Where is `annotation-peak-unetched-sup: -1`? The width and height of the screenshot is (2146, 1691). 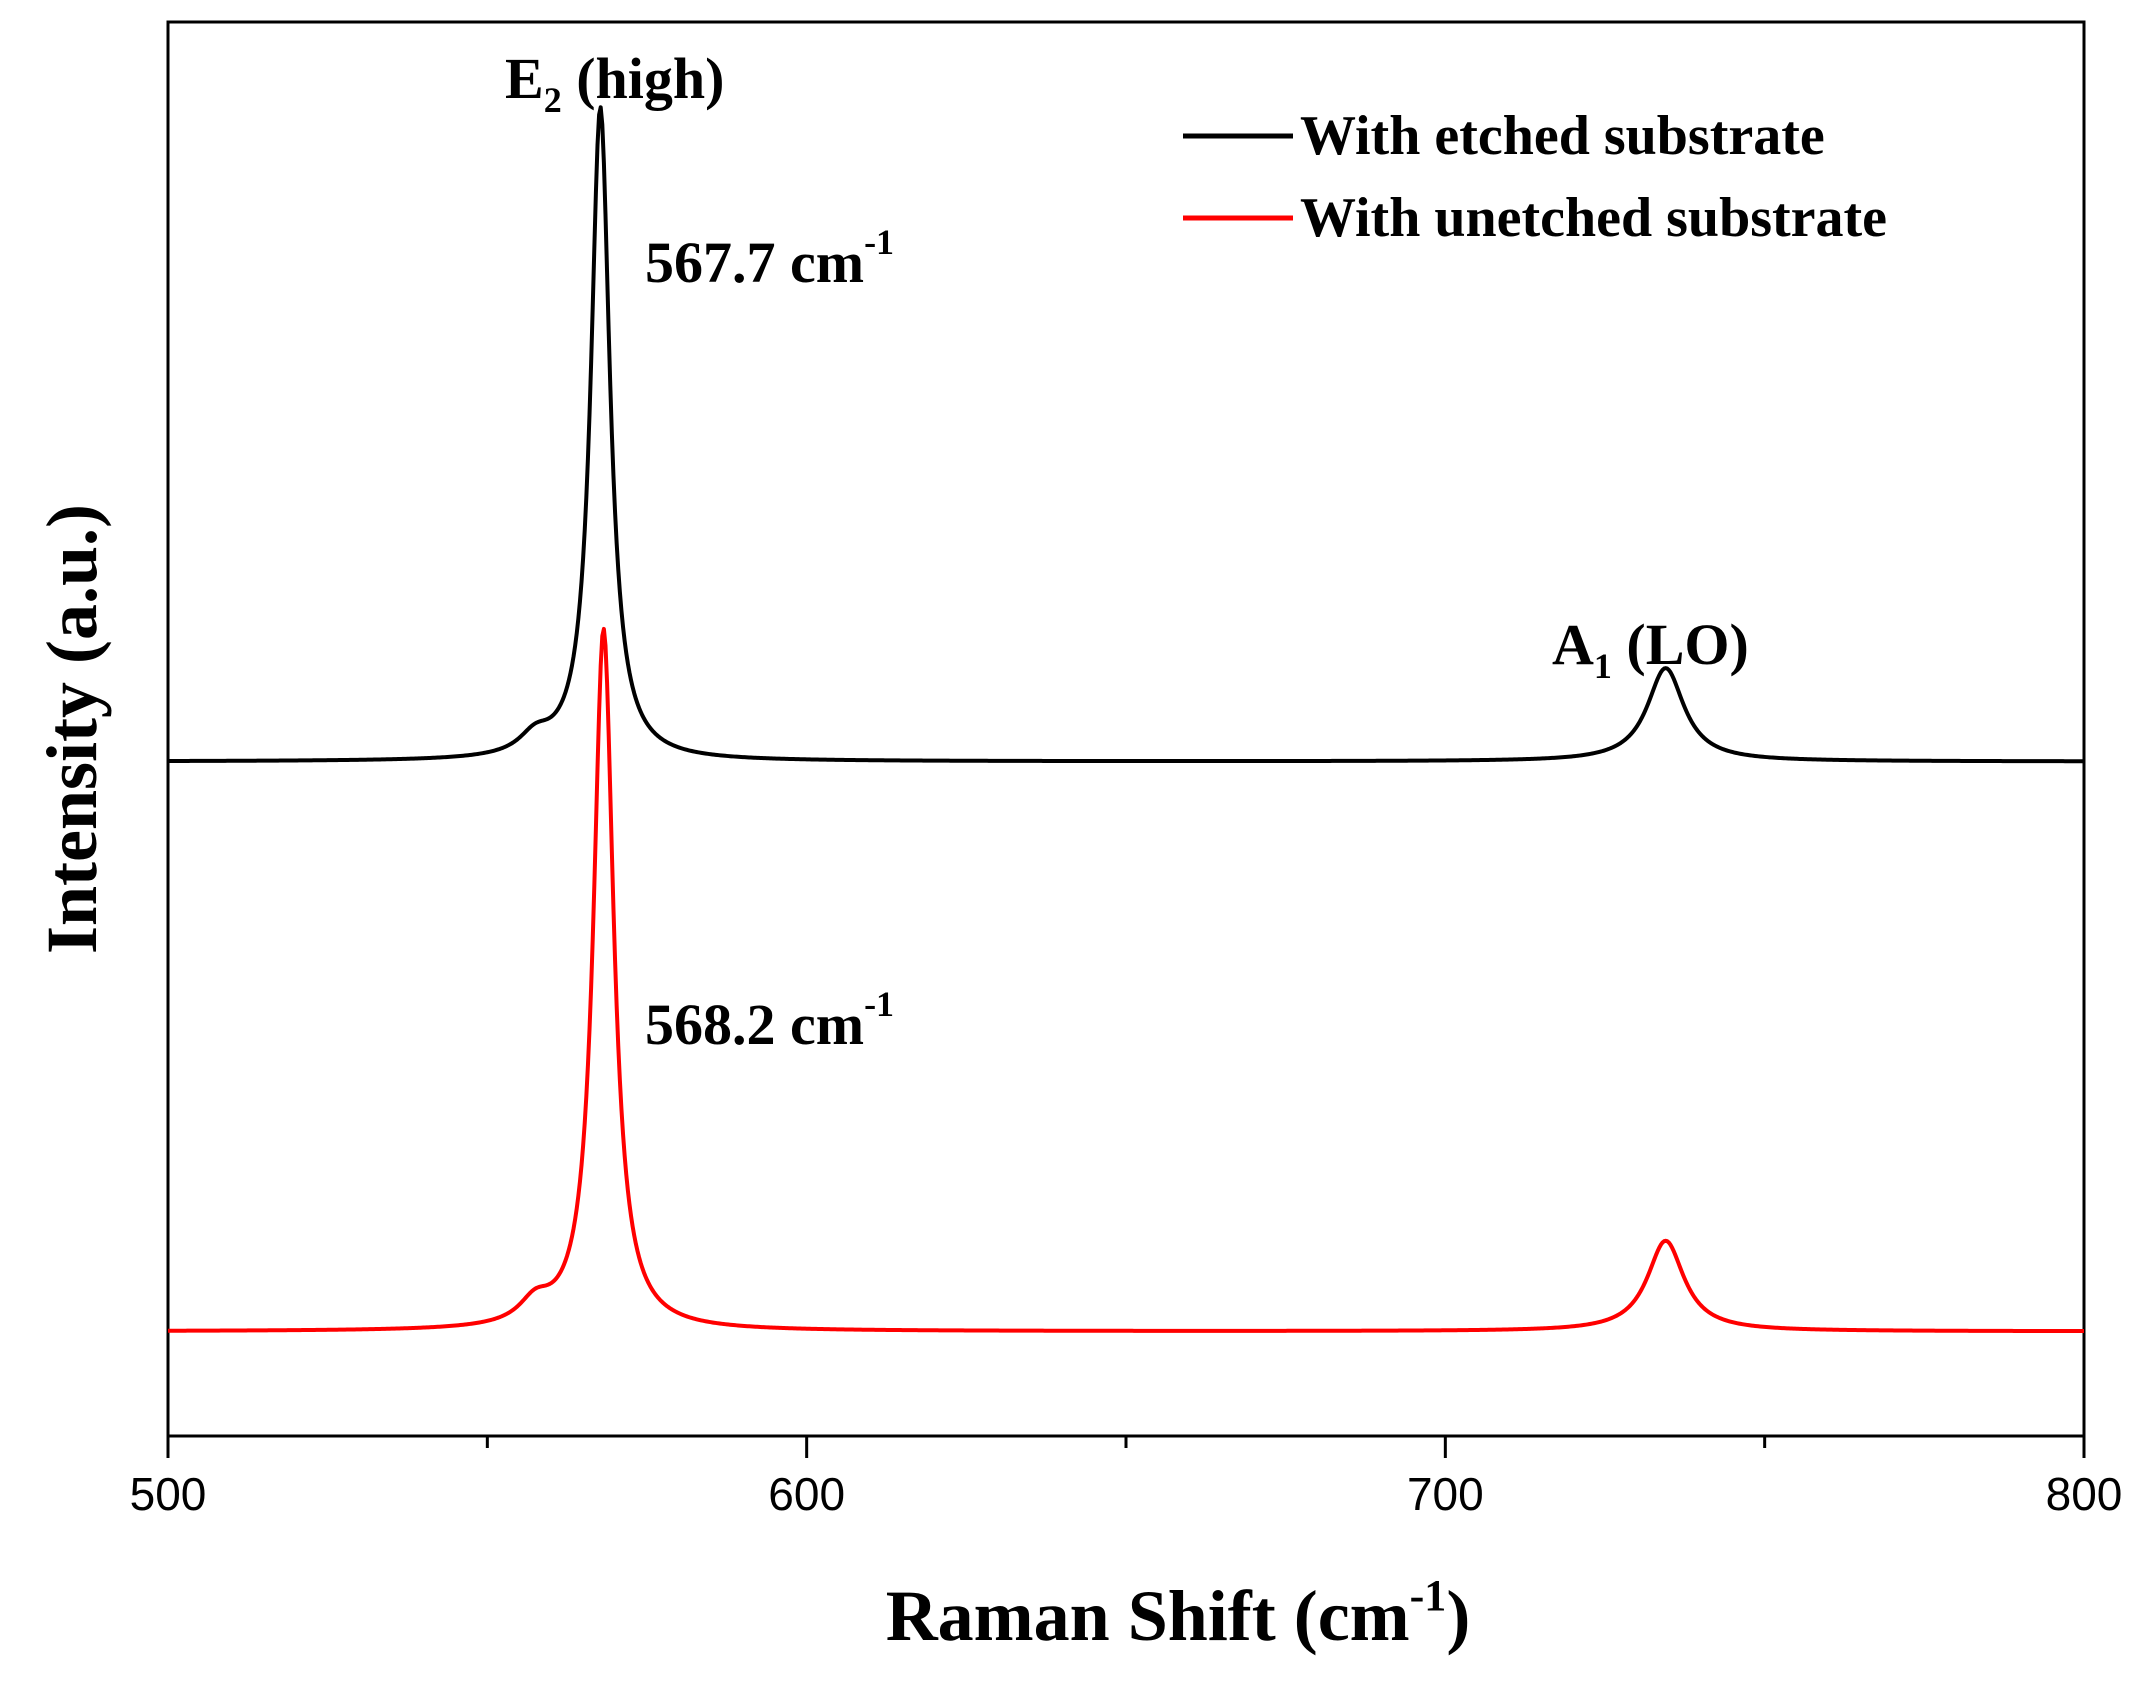
annotation-peak-unetched-sup: -1 is located at coordinates (879, 1004).